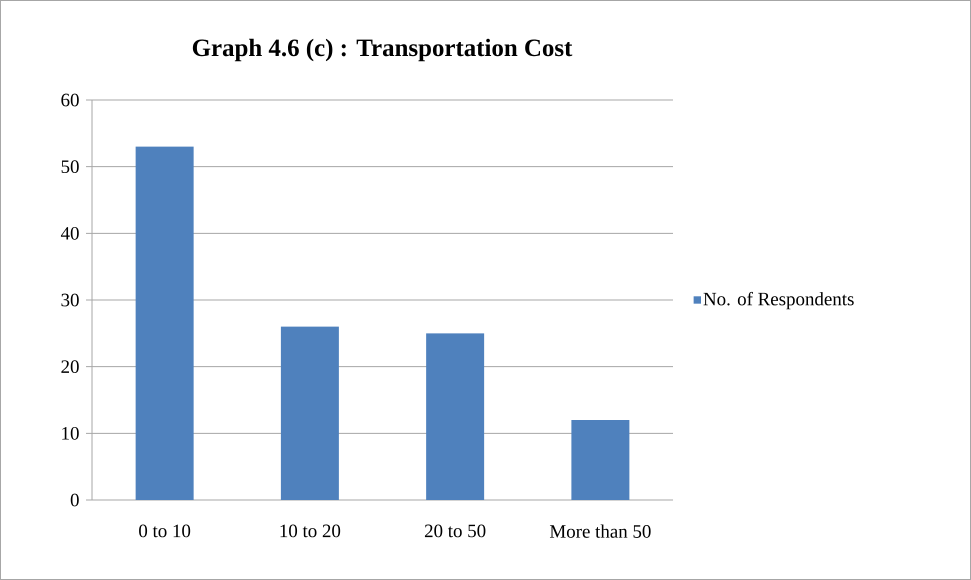  Describe the element at coordinates (70, 300) in the screenshot. I see `y-tick-label: 30` at that location.